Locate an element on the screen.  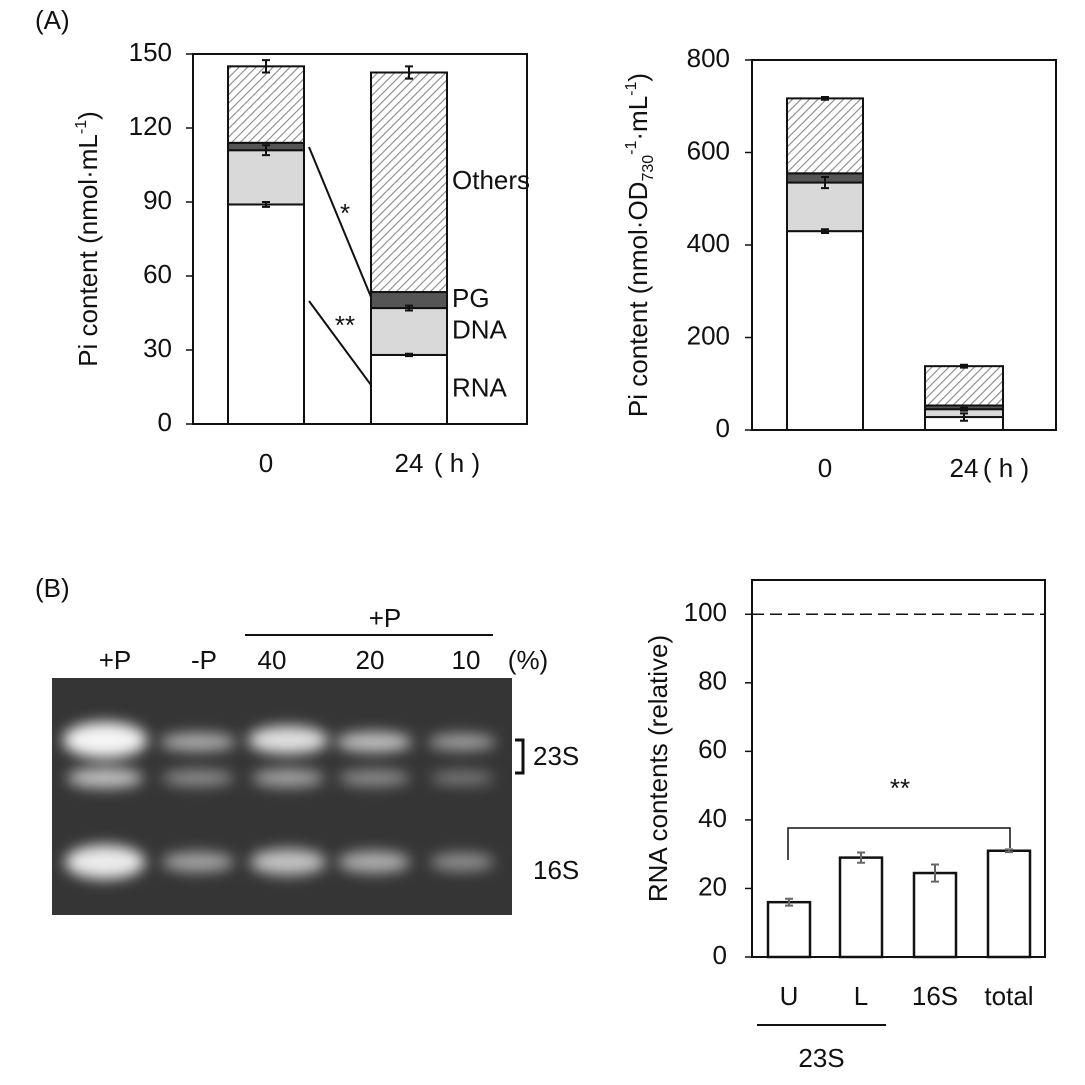
lane-label: 10 is located at coordinates (466, 660).